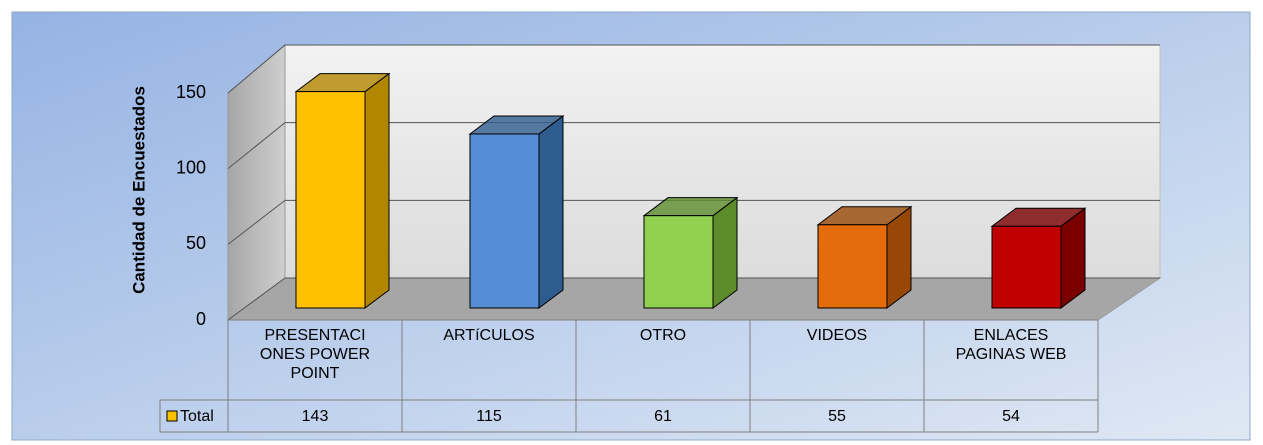 Image resolution: width=1263 pixels, height=445 pixels. What do you see at coordinates (197, 416) in the screenshot?
I see `legend-label: Total` at bounding box center [197, 416].